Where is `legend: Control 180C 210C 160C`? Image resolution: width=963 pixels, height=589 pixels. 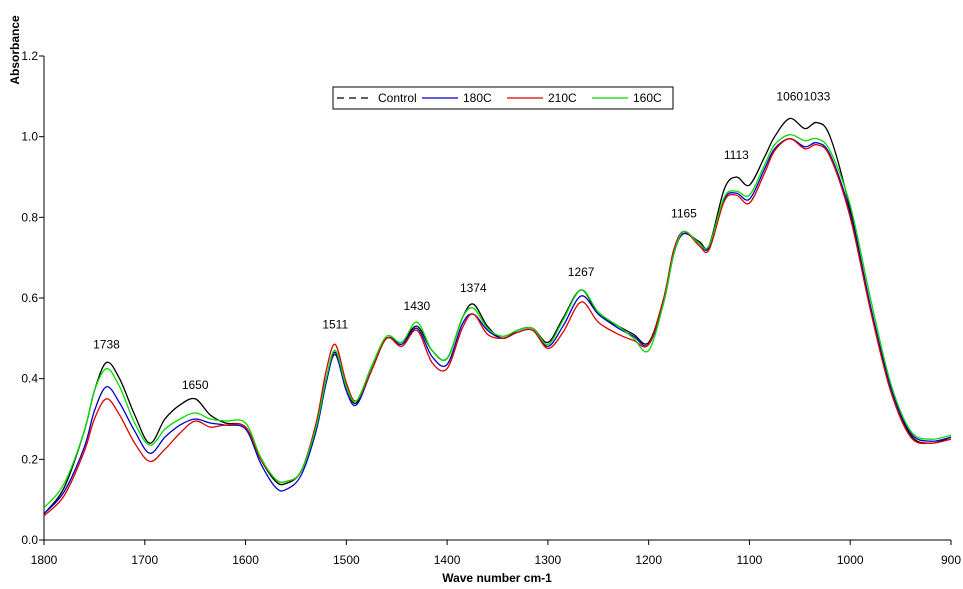
legend: Control 180C 210C 160C is located at coordinates (503, 98).